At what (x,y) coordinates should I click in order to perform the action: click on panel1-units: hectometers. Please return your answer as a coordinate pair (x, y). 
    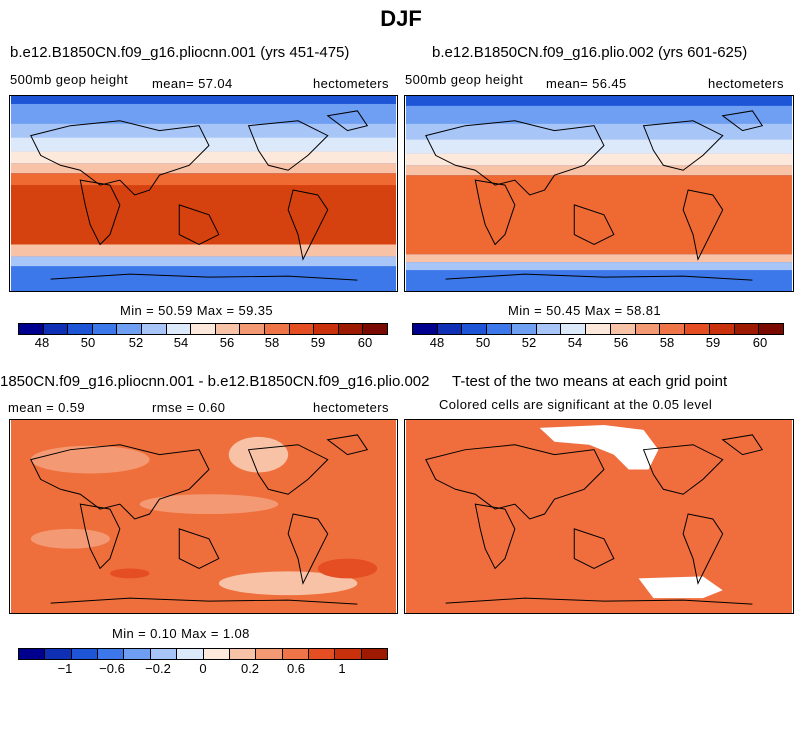
    Looking at the image, I should click on (351, 83).